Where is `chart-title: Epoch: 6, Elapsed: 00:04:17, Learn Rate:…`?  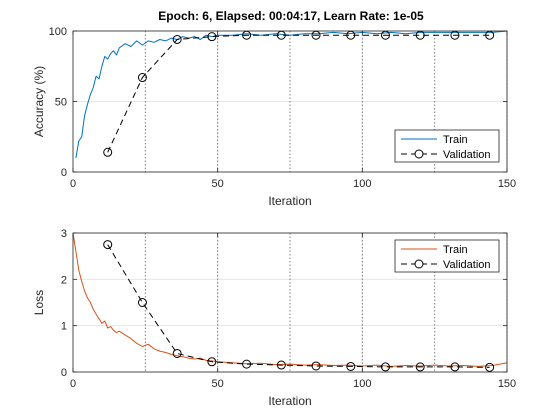
chart-title: Epoch: 6, Elapsed: 00:04:17, Learn Rate:… is located at coordinates (291, 16).